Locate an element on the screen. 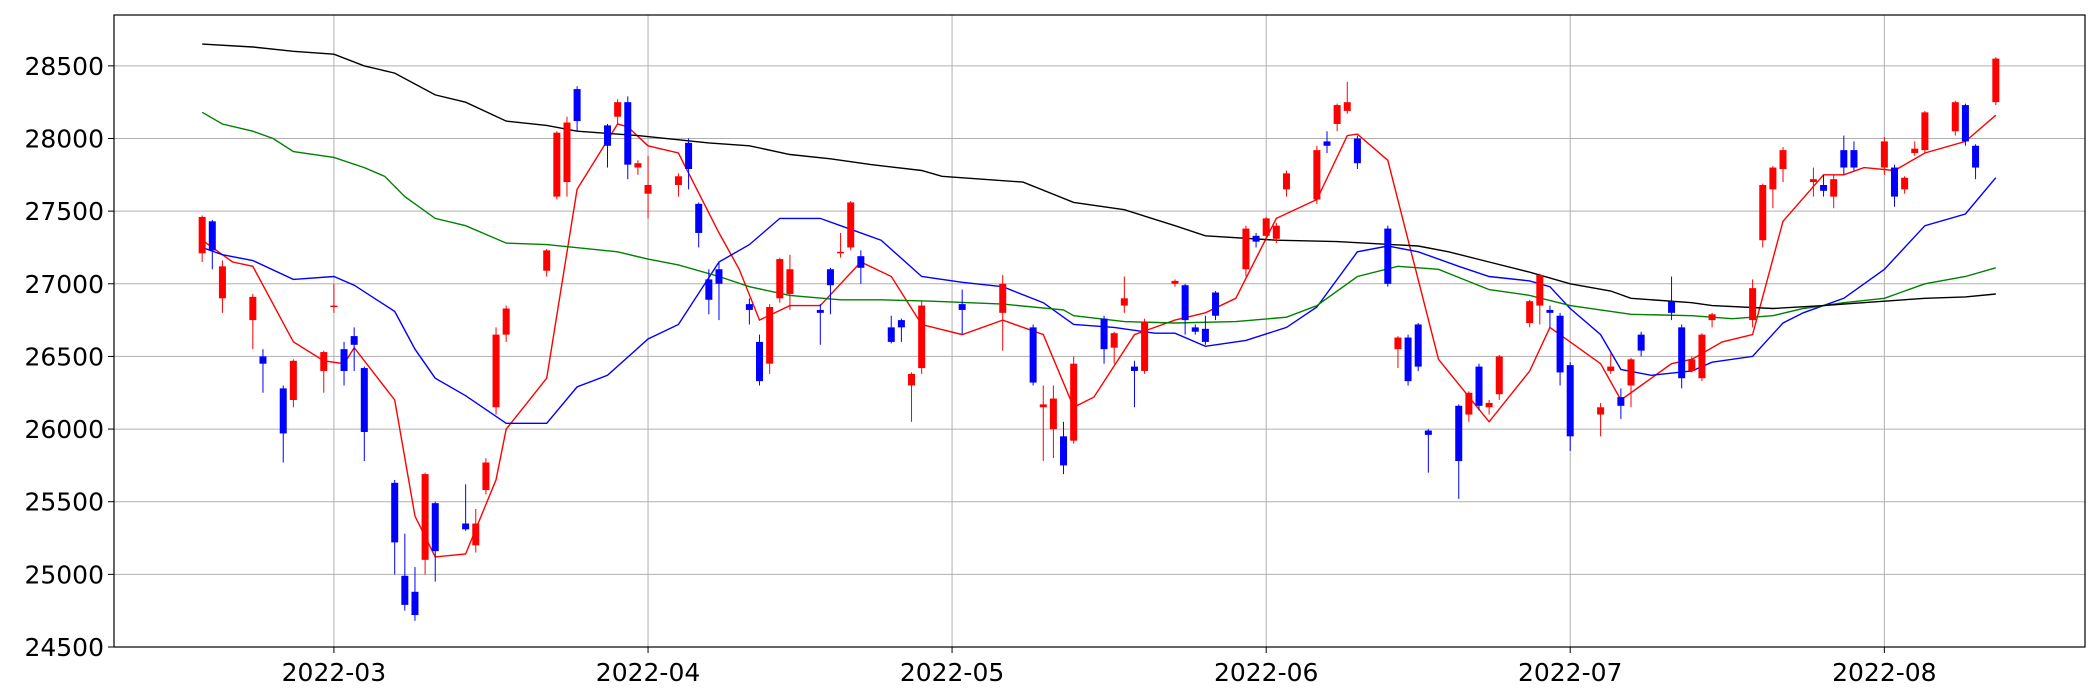 Image resolution: width=2100 pixels, height=700 pixels. y-tick-label: 25500 is located at coordinates (64, 502).